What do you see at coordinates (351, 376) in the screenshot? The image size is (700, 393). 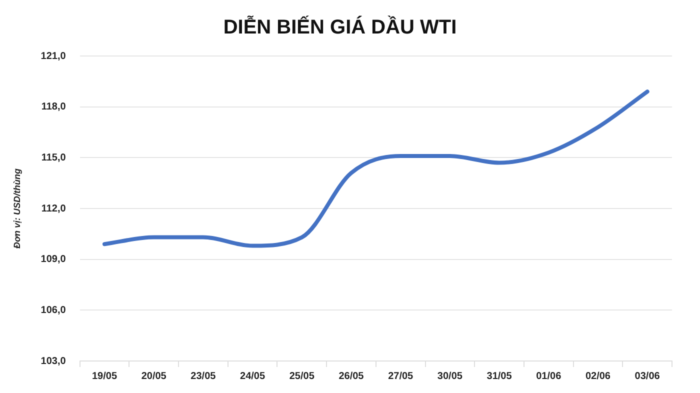 I see `x-tick-label: 26/05` at bounding box center [351, 376].